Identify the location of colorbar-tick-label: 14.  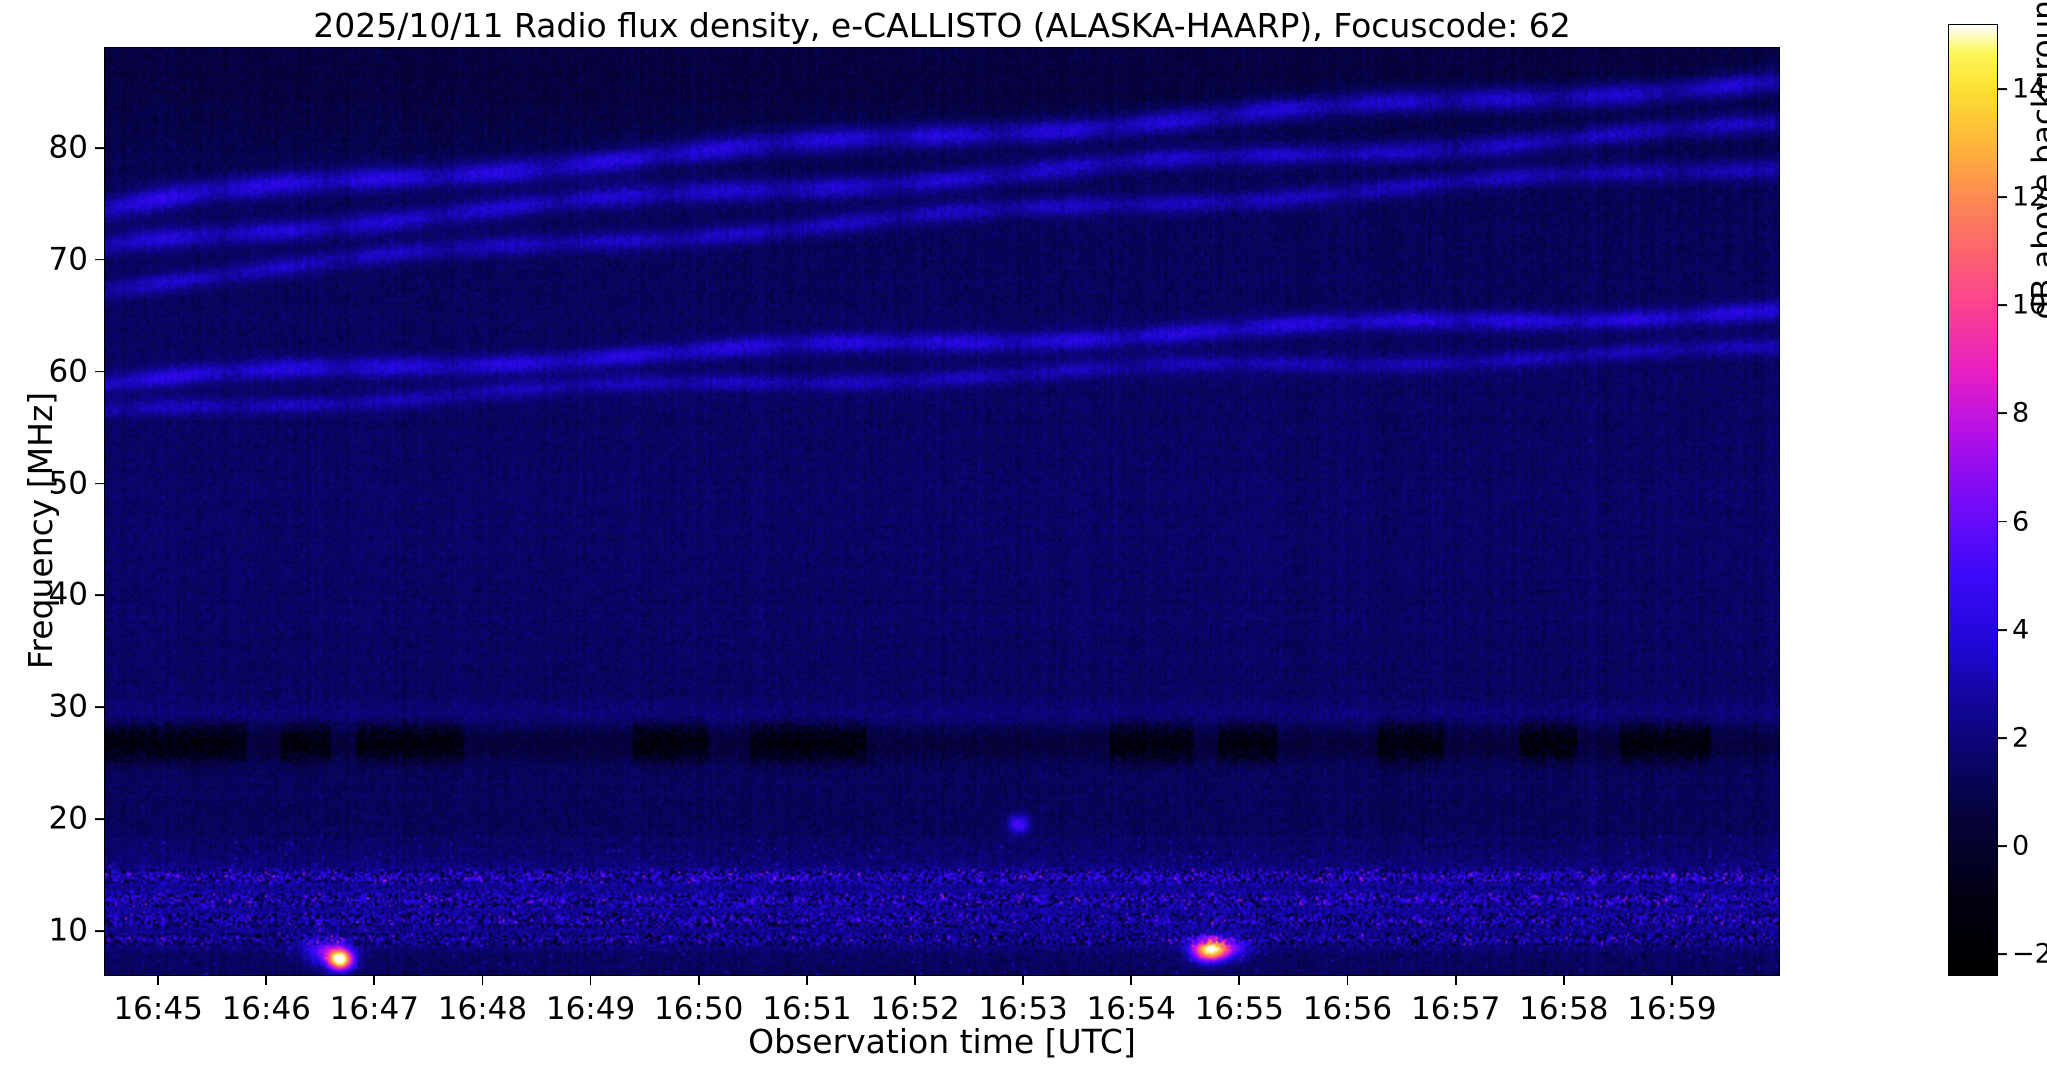
(2029, 89).